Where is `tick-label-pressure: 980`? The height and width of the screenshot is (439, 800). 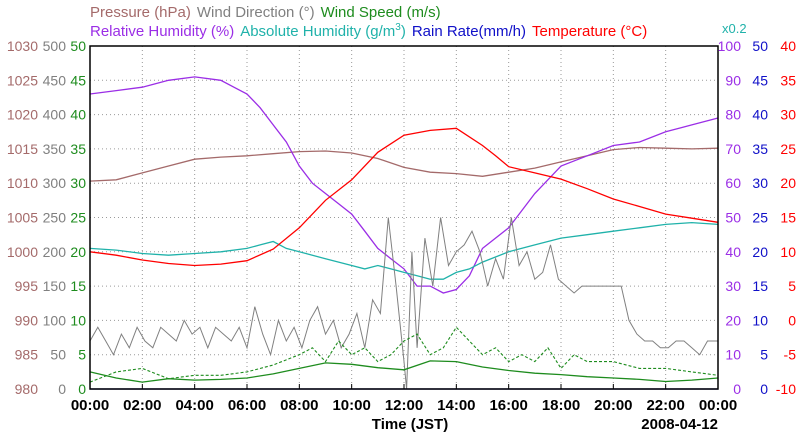
tick-label-pressure: 980 is located at coordinates (27, 389).